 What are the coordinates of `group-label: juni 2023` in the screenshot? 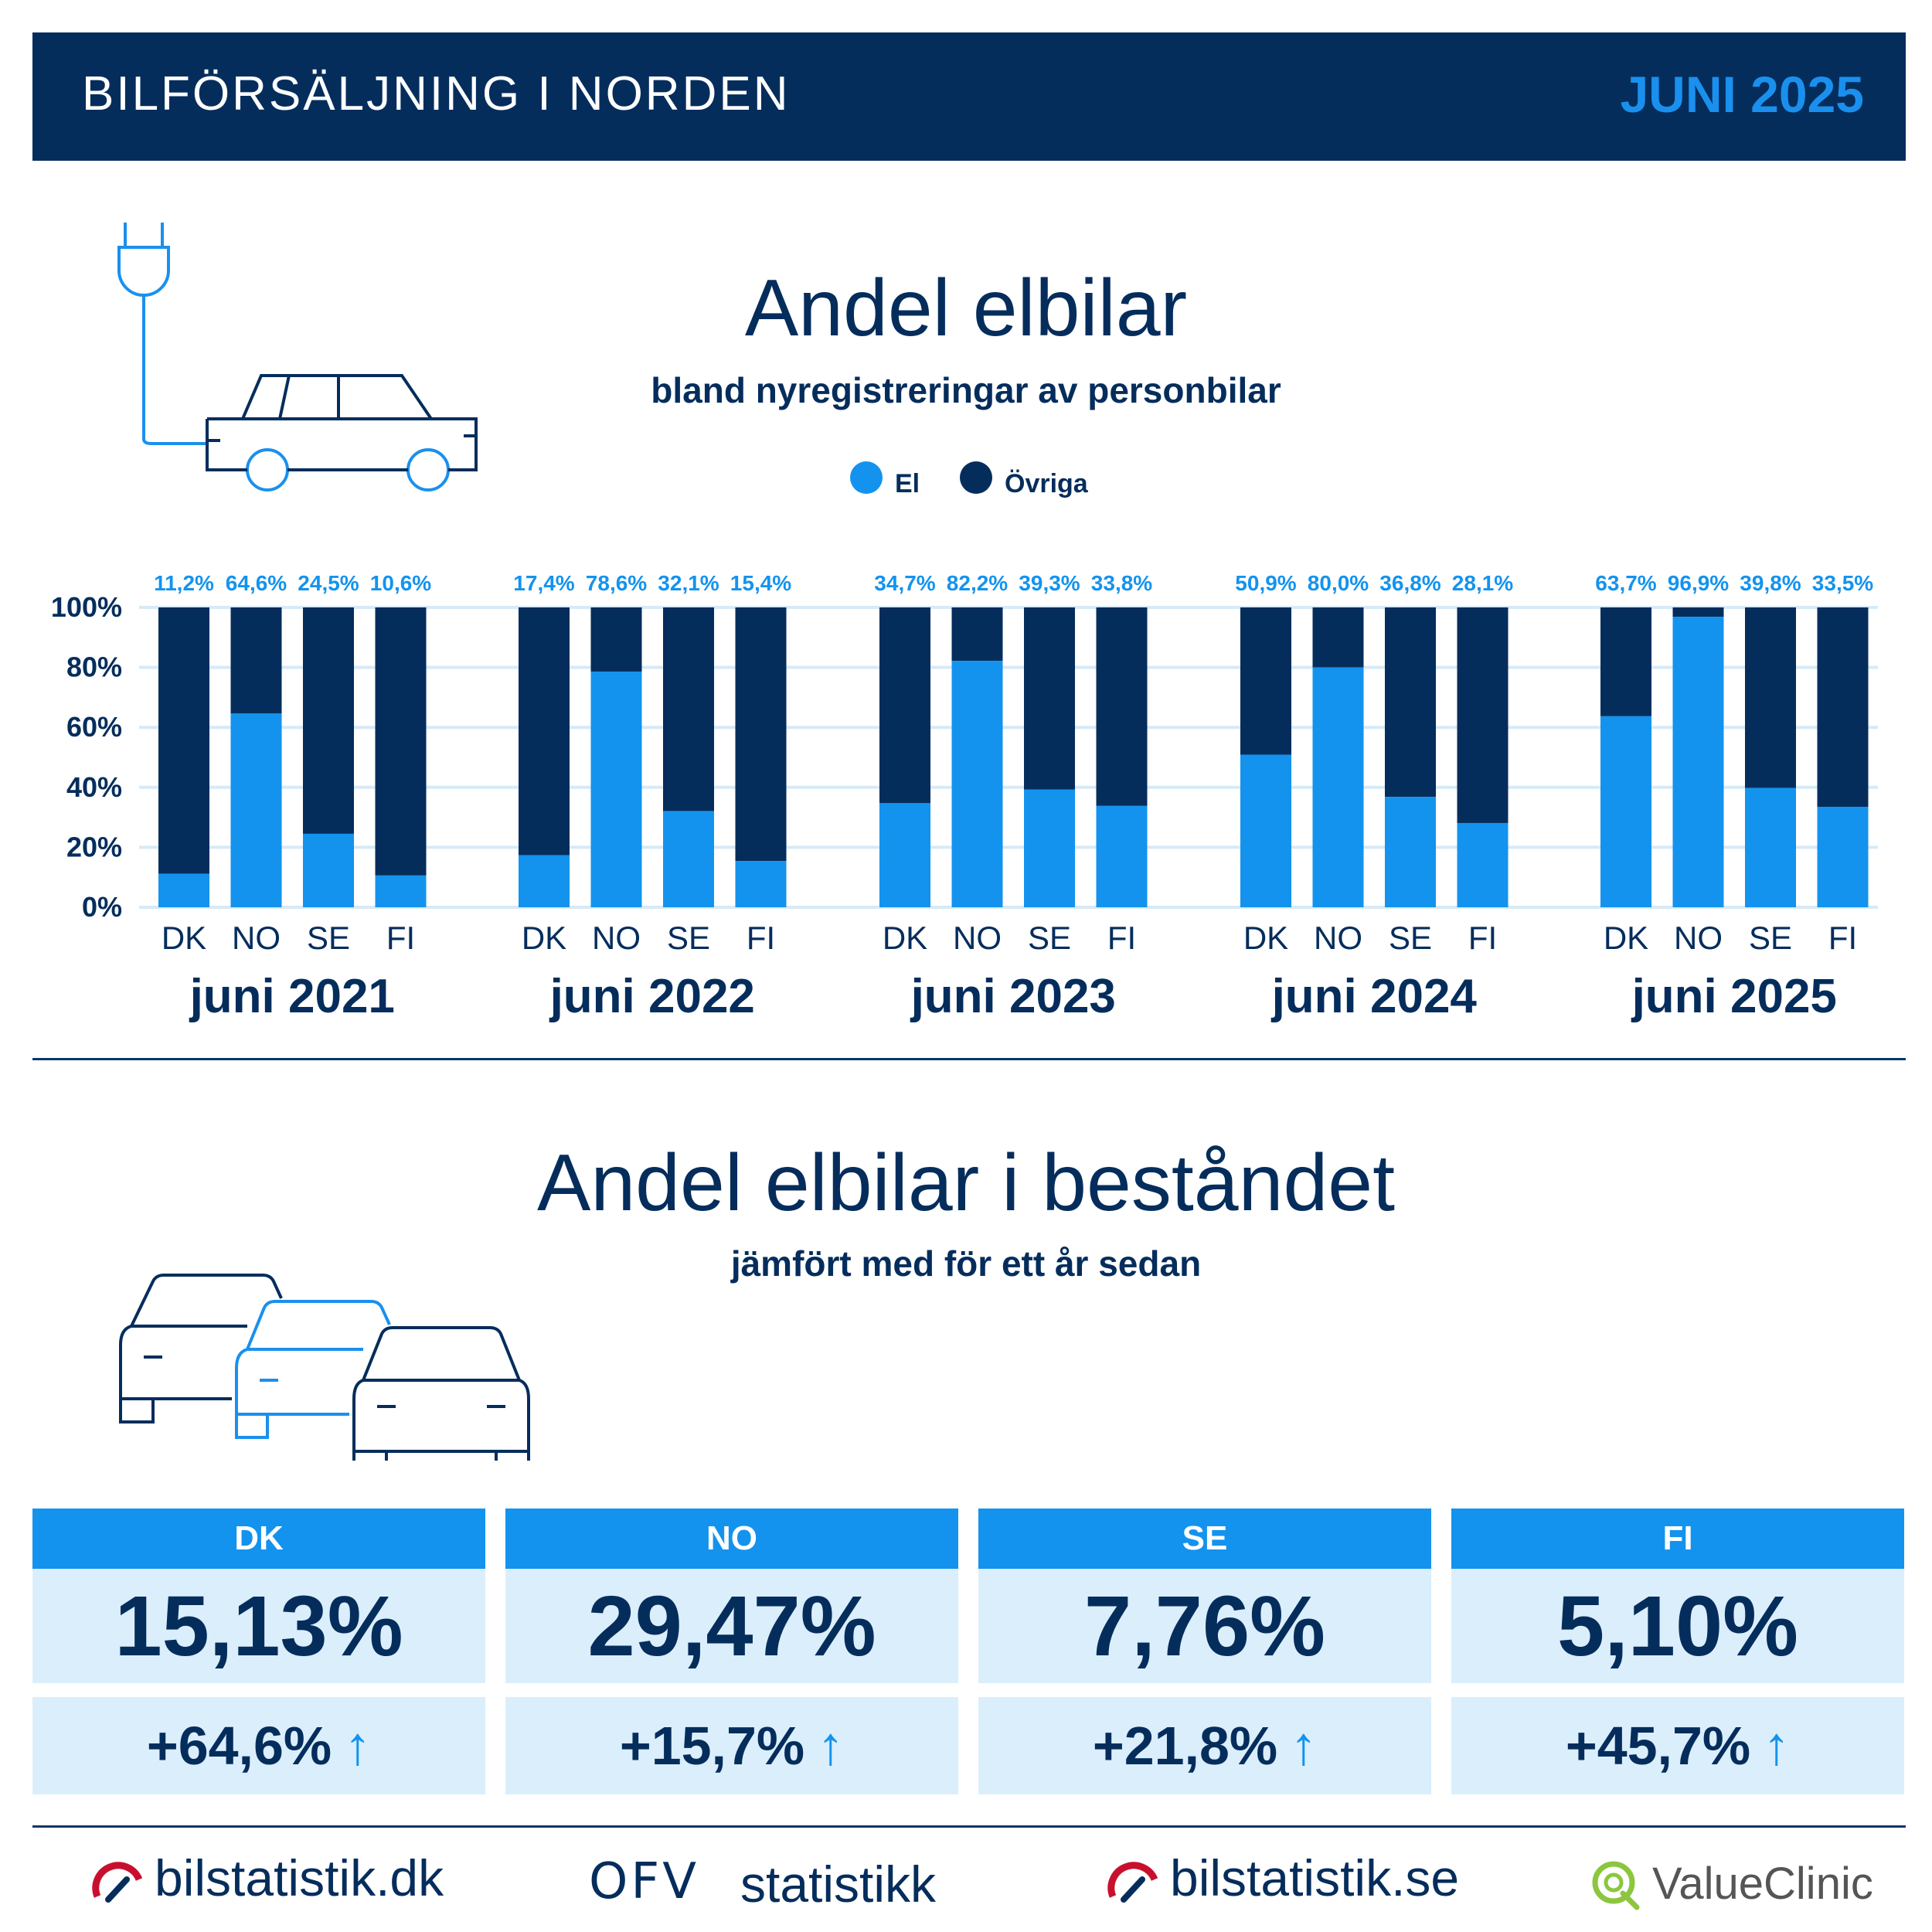 It's located at (1013, 997).